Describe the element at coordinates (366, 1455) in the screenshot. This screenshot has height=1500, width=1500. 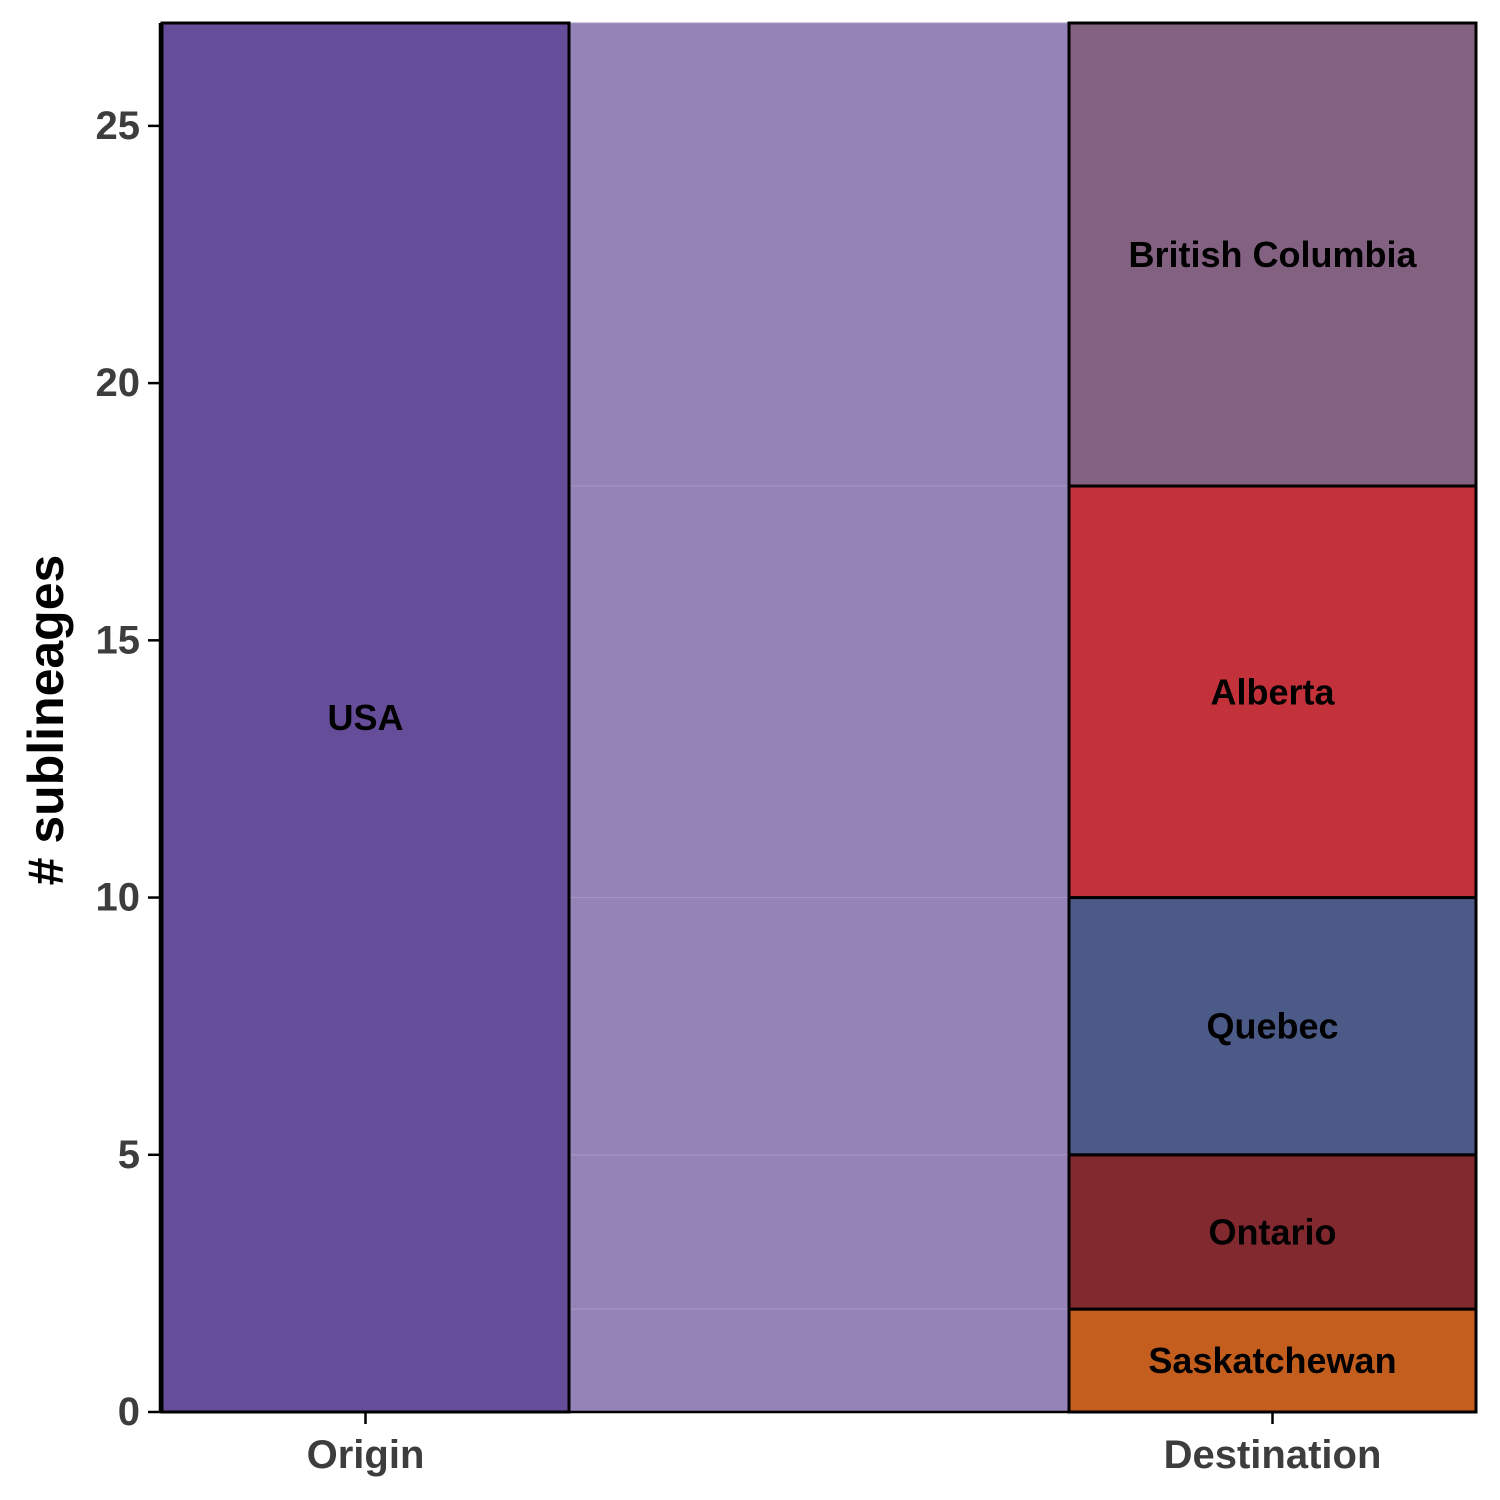
I see `x-tick-label-origin: Origin` at that location.